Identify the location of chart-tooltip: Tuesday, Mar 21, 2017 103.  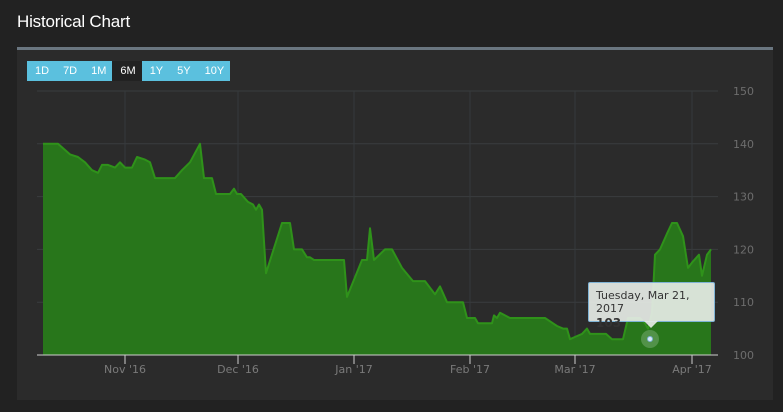
(651, 306).